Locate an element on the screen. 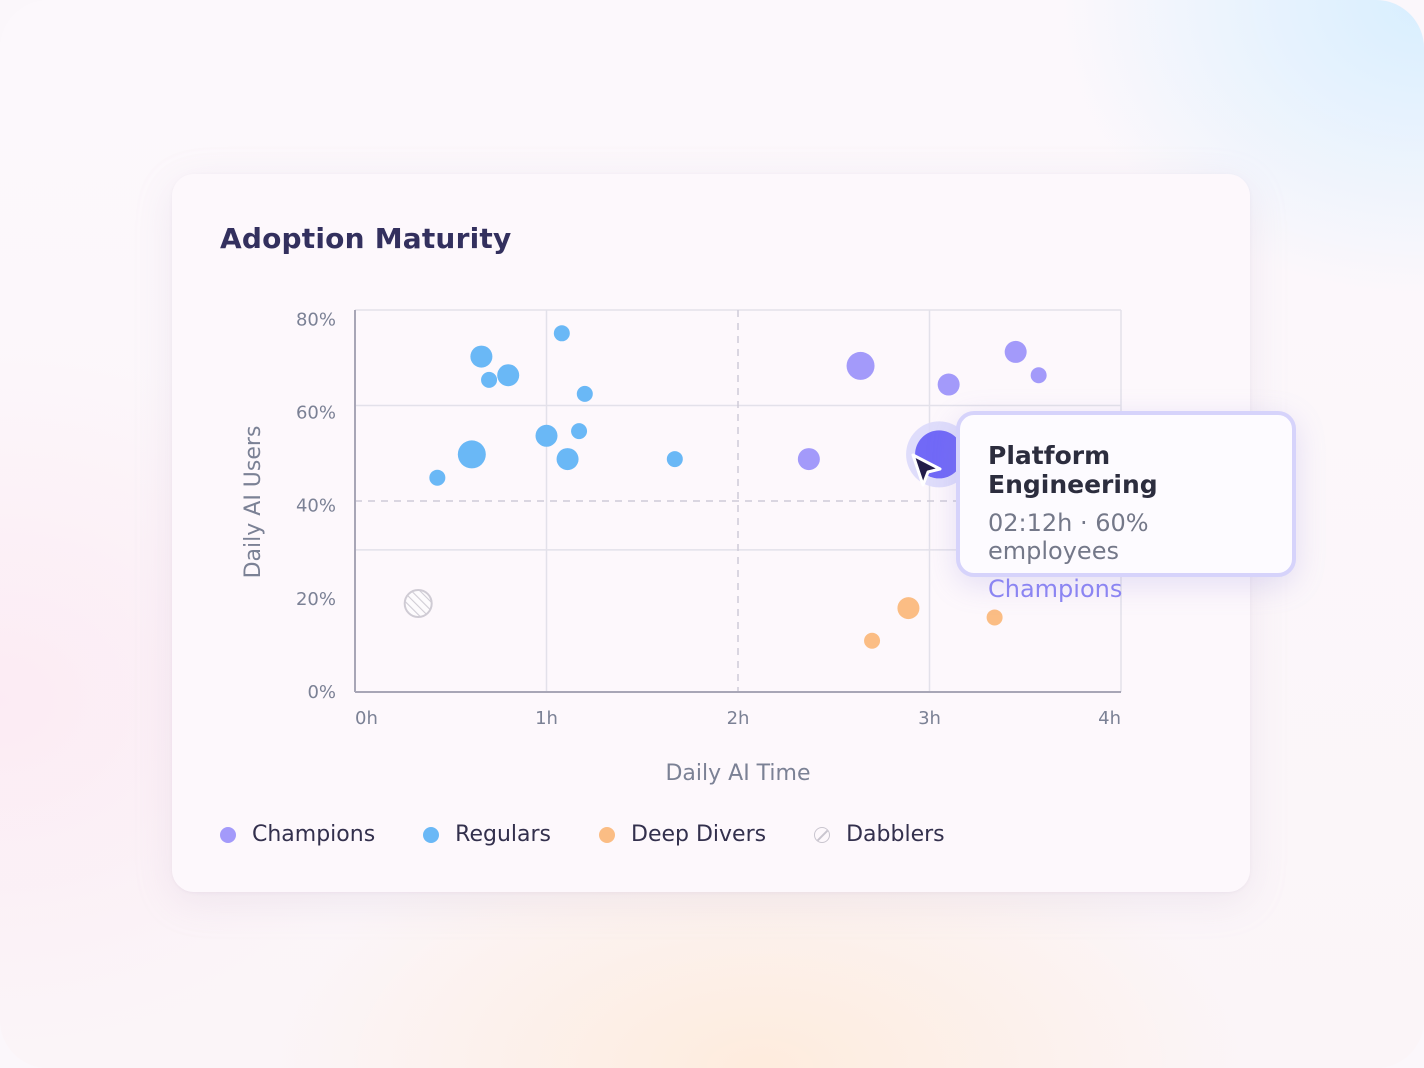  data-points is located at coordinates (725, 487).